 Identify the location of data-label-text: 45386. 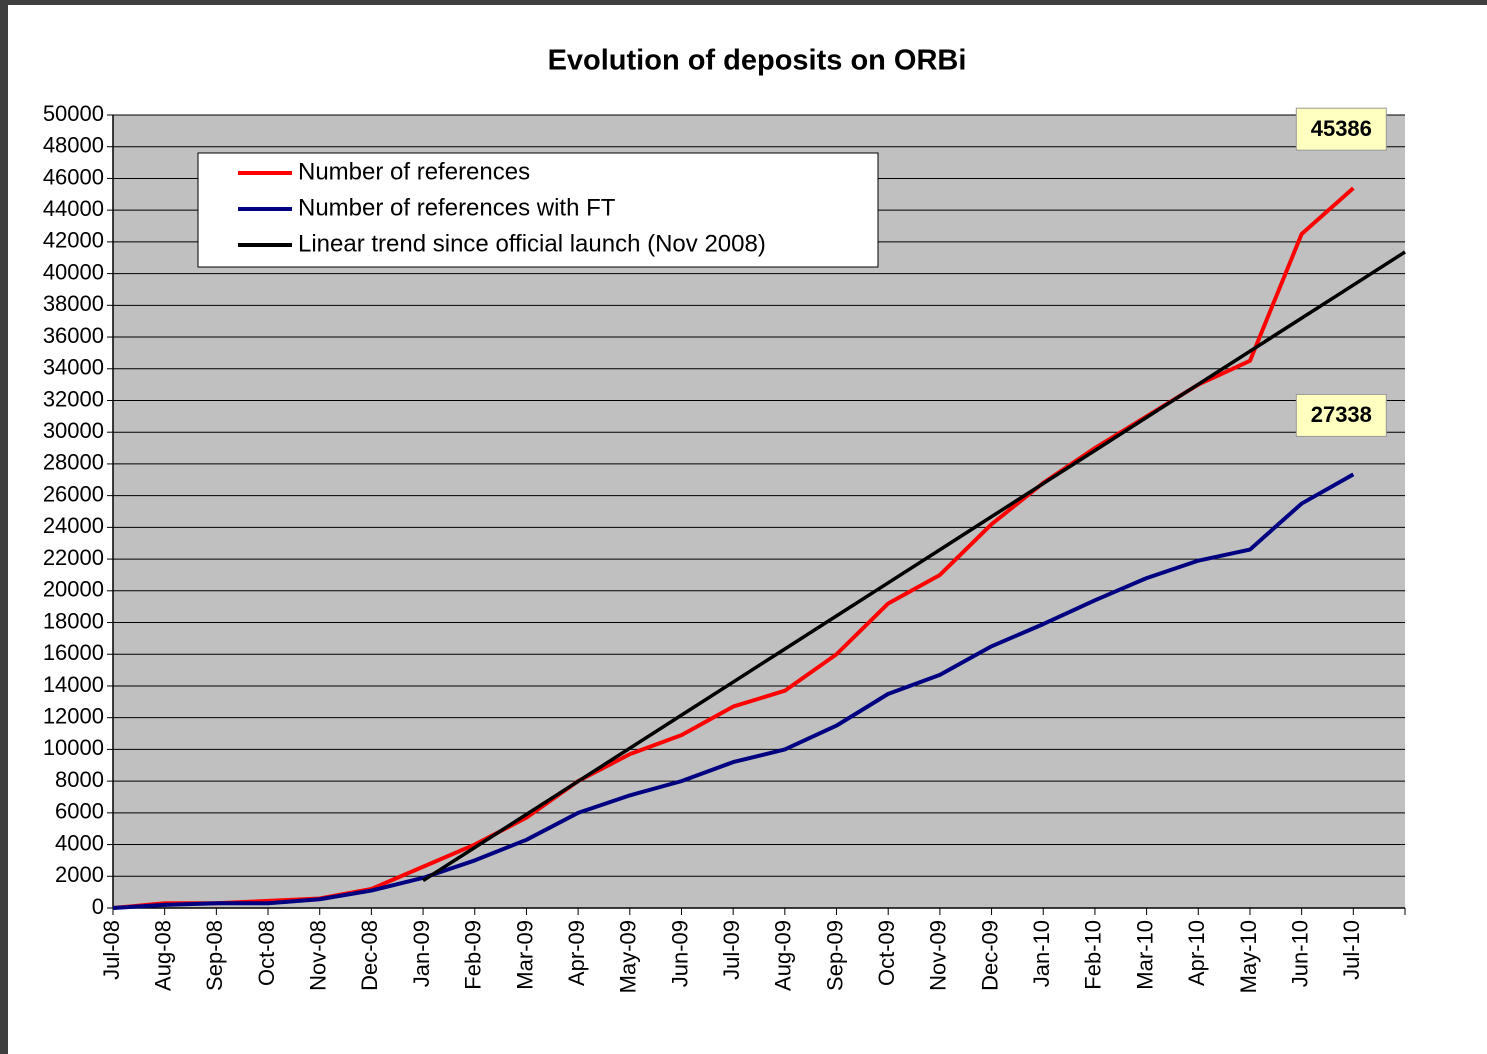
(1341, 128).